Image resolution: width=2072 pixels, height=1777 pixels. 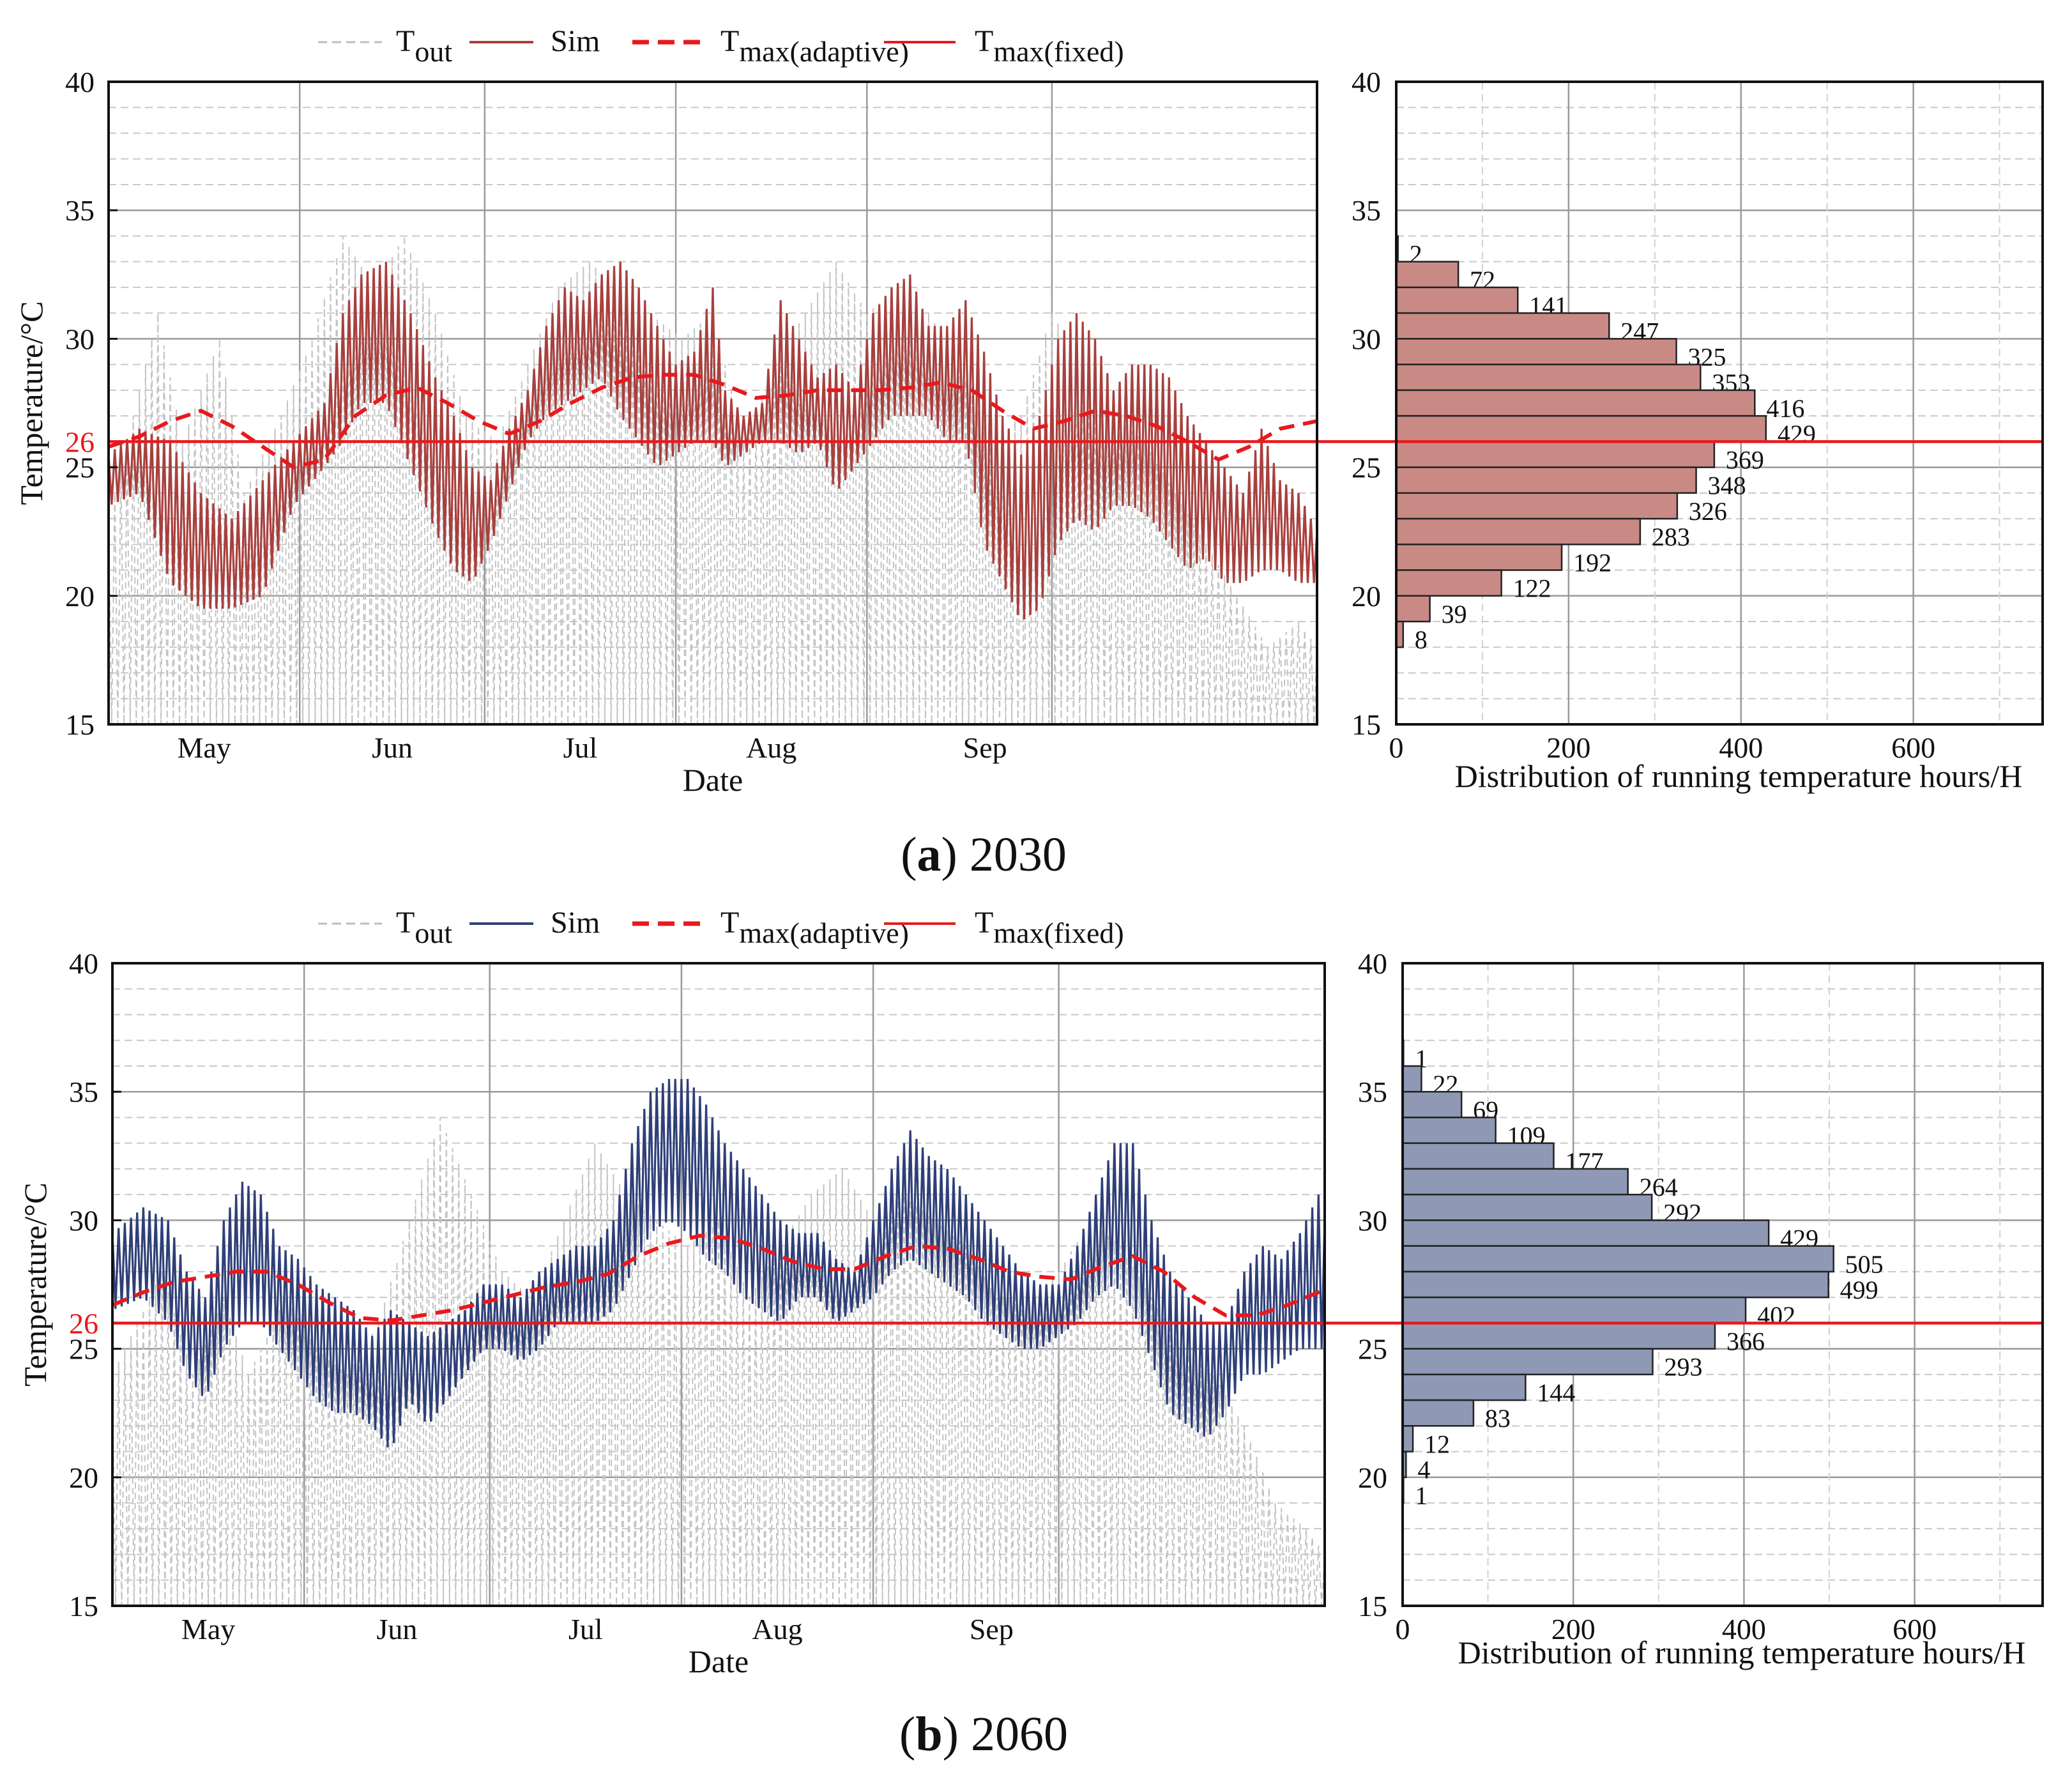 I want to click on legend-tout-label: Tout, so click(x=424, y=46).